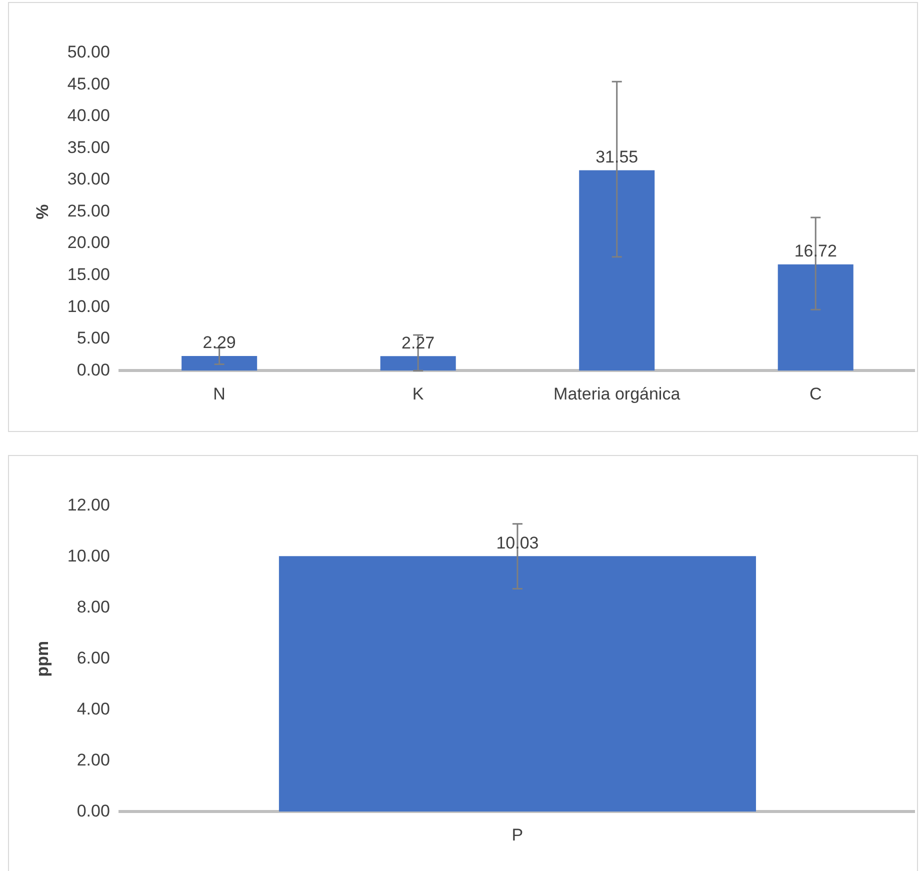  I want to click on y-tick-label: 20.00, so click(88, 242).